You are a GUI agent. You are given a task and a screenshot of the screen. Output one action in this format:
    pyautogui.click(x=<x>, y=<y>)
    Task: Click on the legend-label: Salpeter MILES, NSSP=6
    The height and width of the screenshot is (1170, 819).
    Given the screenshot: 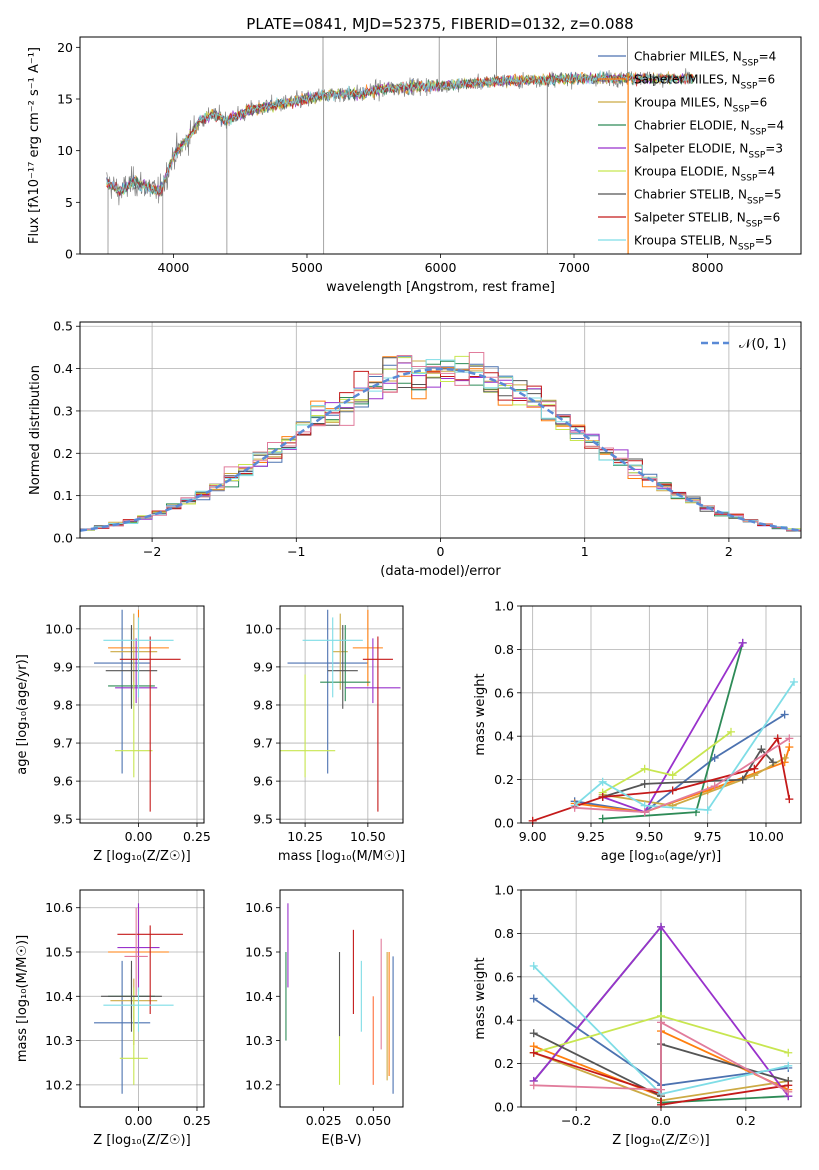 What is the action you would take?
    pyautogui.click(x=704, y=82)
    